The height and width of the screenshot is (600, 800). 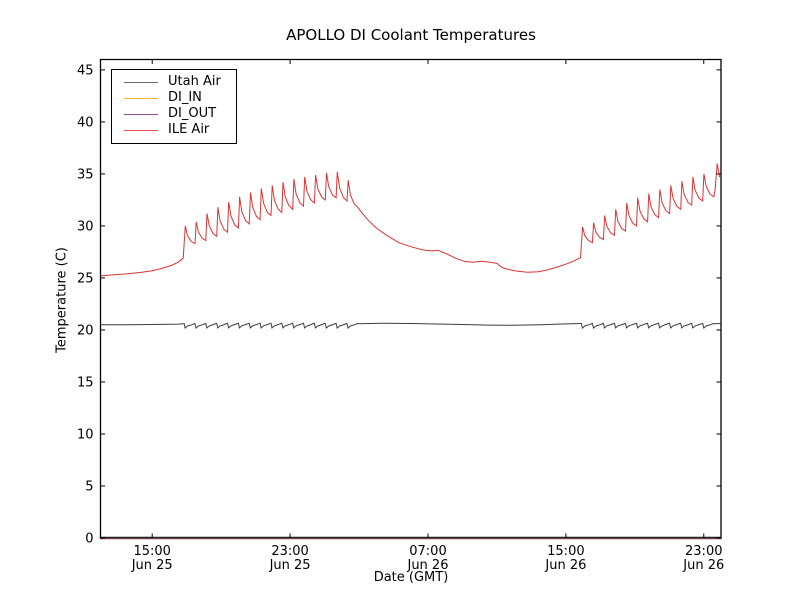 I want to click on y-tick-label: 5, so click(x=89, y=486).